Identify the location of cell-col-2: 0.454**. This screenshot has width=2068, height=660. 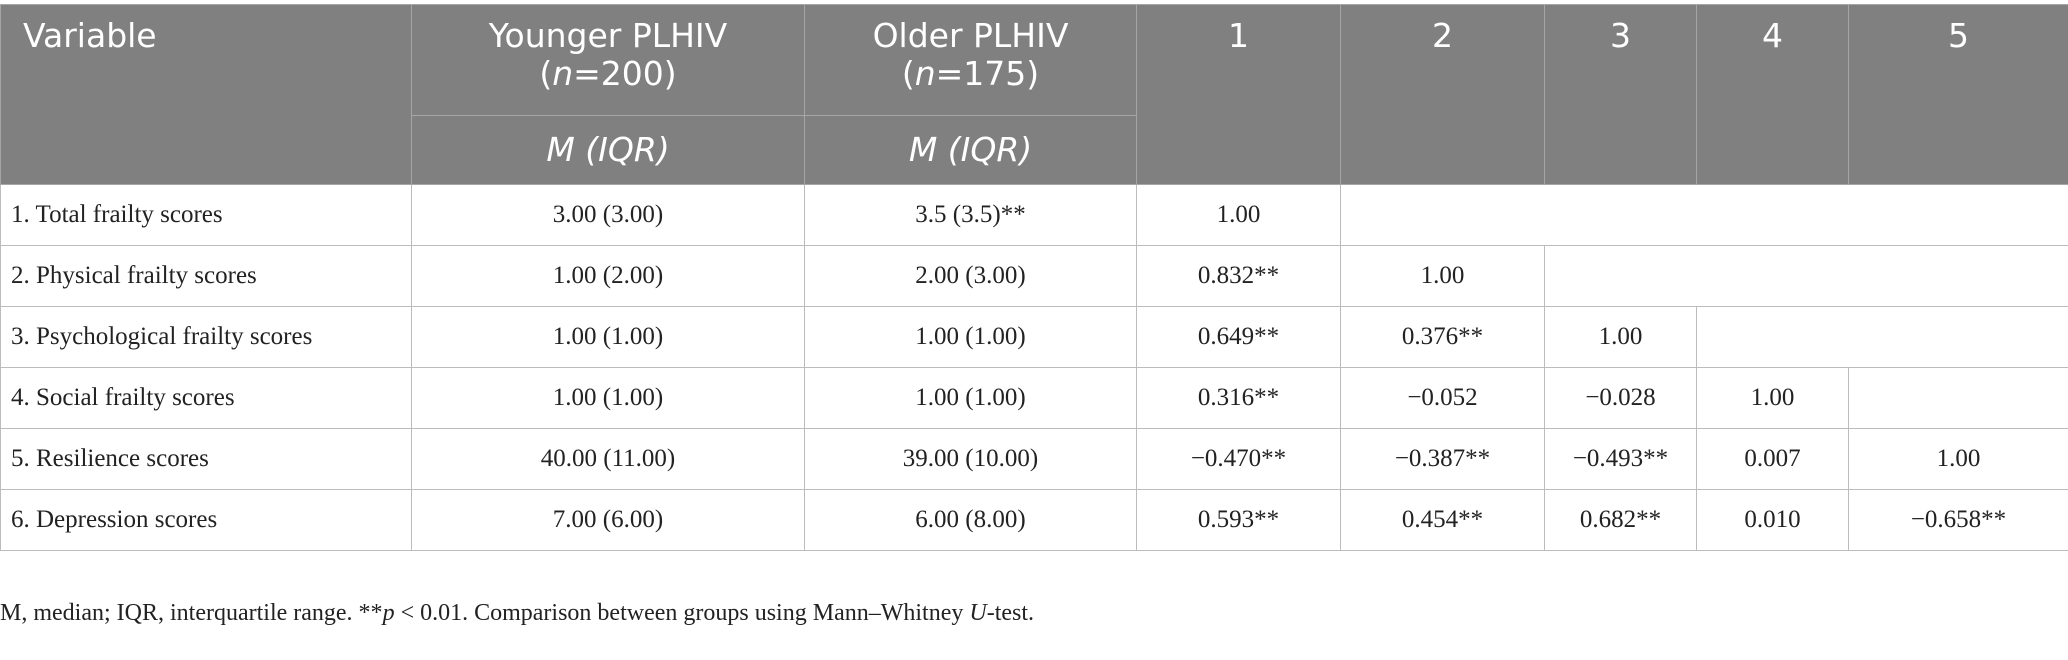
(1442, 520).